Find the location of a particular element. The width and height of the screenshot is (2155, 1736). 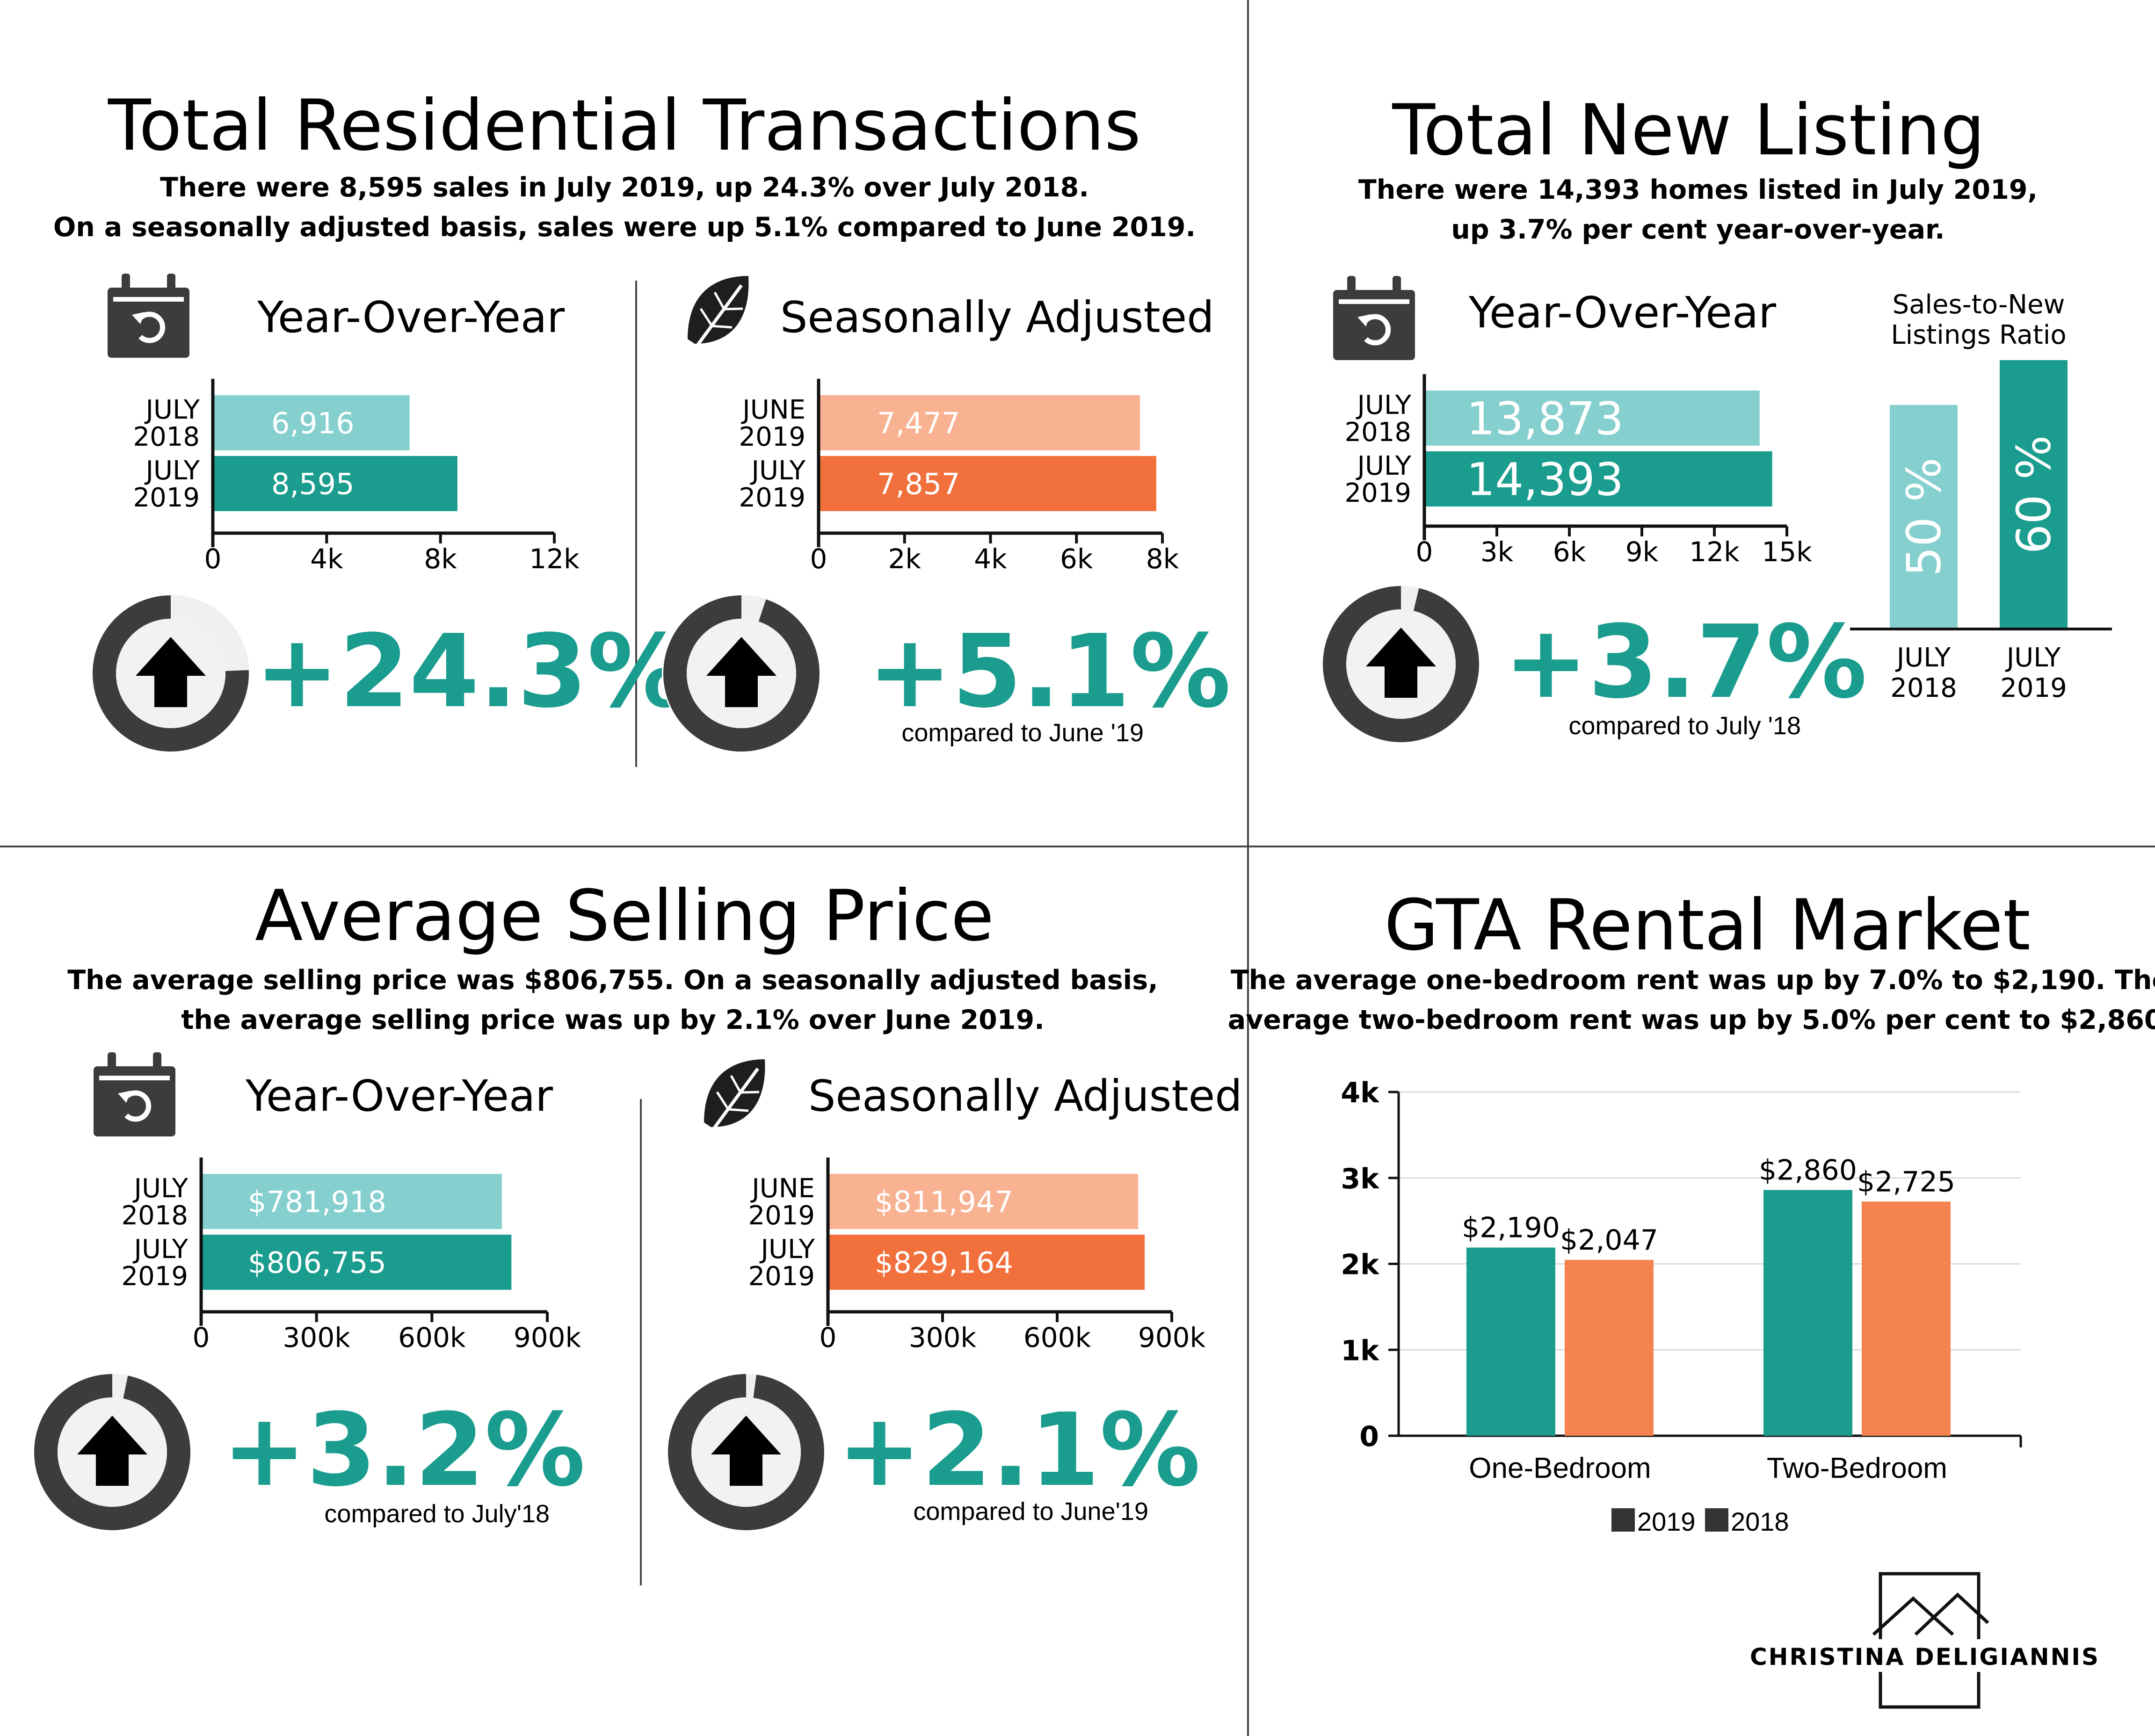

q1-sa-label: Seasonally Adjusted is located at coordinates (997, 317).